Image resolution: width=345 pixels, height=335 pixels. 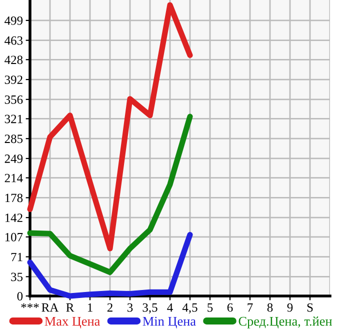 What do you see at coordinates (50, 307) in the screenshot?
I see `x-tick-label: RA` at bounding box center [50, 307].